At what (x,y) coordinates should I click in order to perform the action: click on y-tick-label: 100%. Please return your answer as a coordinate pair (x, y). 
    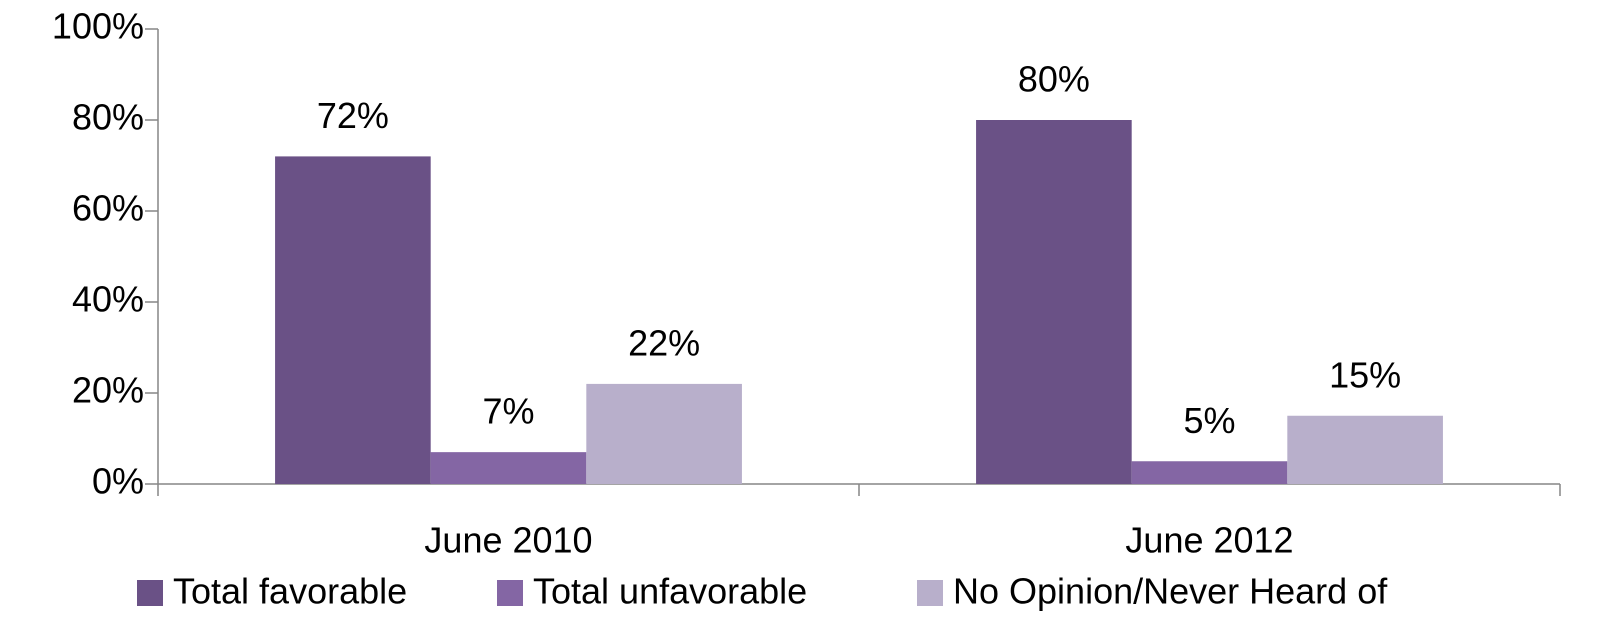
    Looking at the image, I should click on (98, 26).